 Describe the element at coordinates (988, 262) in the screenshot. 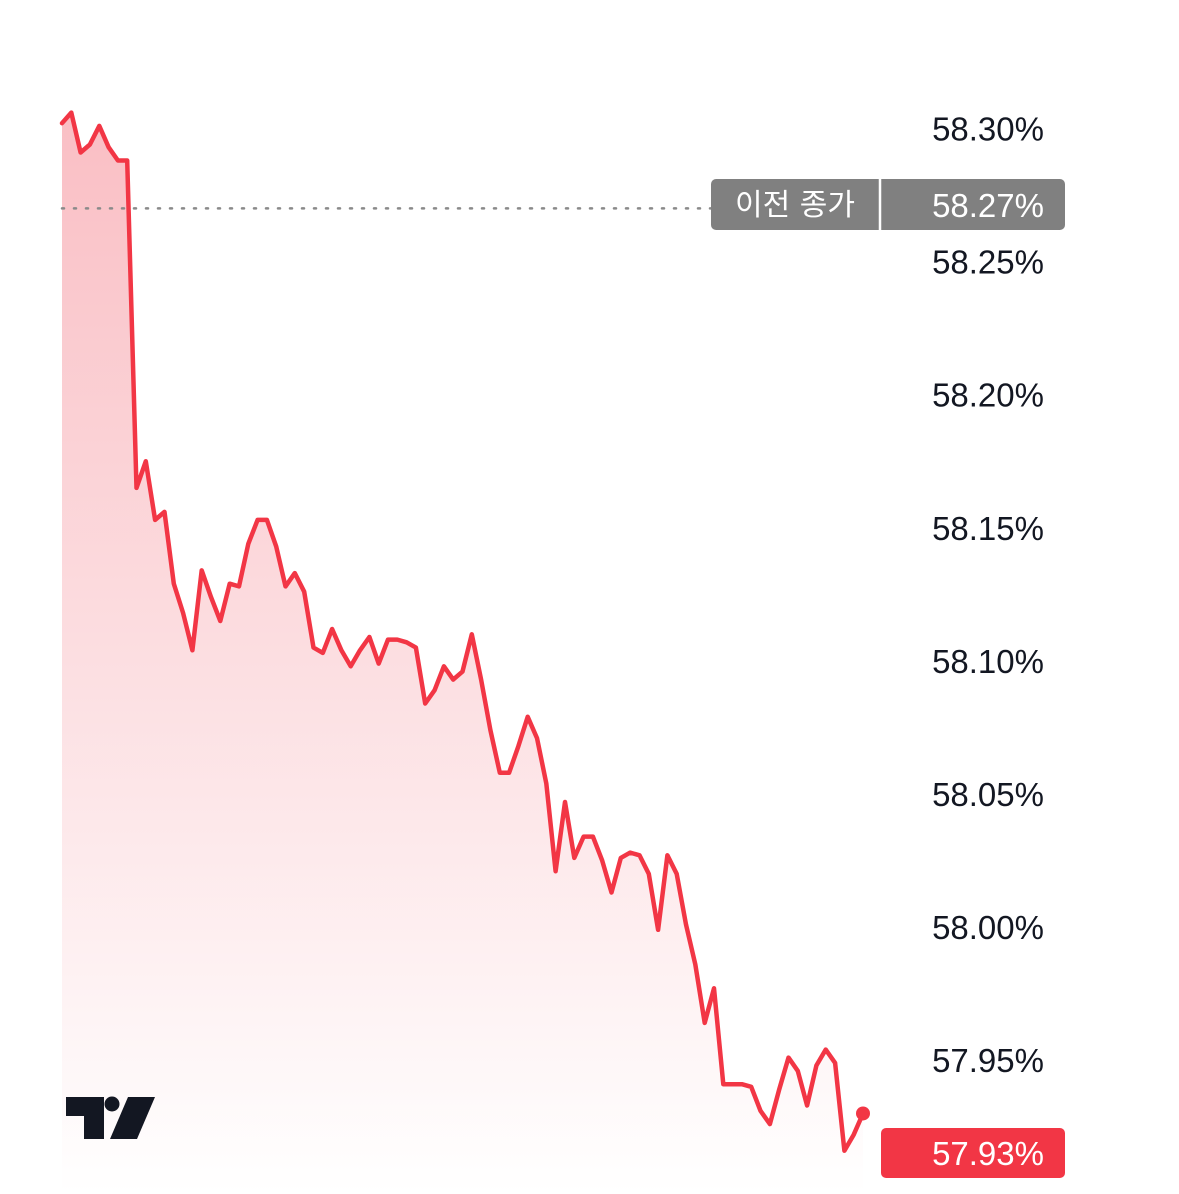

I see `y-tick-label: 58.25%` at that location.